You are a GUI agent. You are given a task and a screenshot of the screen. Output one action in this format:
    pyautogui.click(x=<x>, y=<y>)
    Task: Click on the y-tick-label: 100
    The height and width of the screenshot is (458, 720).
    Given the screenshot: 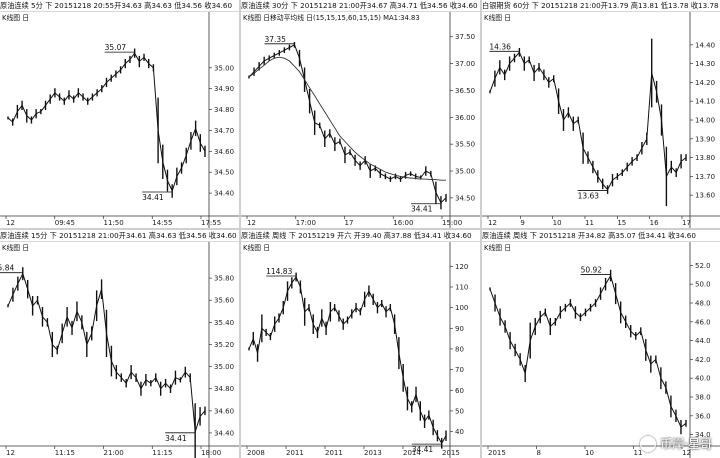 What is the action you would take?
    pyautogui.click(x=461, y=308)
    